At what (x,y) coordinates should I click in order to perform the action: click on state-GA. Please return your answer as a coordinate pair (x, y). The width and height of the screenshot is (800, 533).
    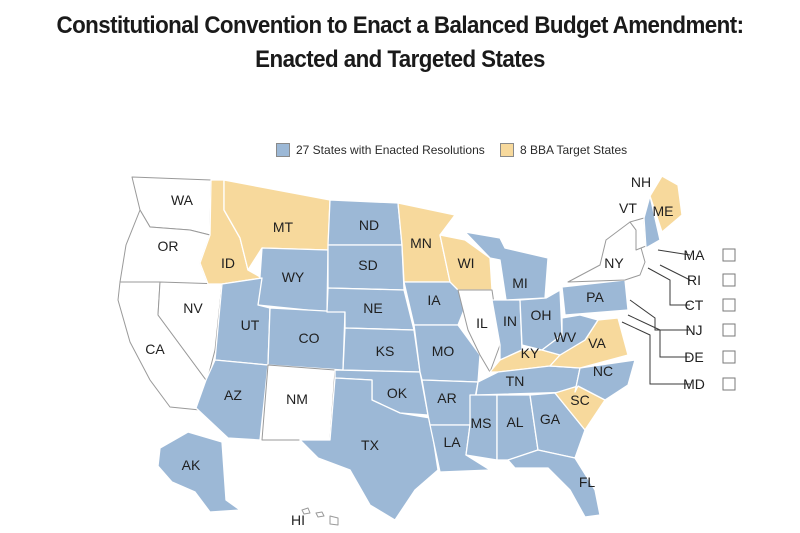
    Looking at the image, I should click on (557, 425).